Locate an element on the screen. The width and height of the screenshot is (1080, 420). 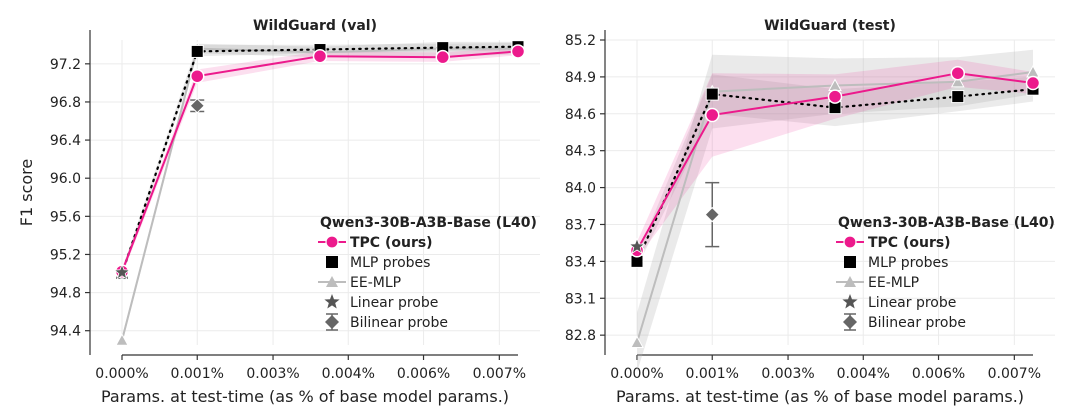
y-tick-label: 96.0 is located at coordinates (65, 179).